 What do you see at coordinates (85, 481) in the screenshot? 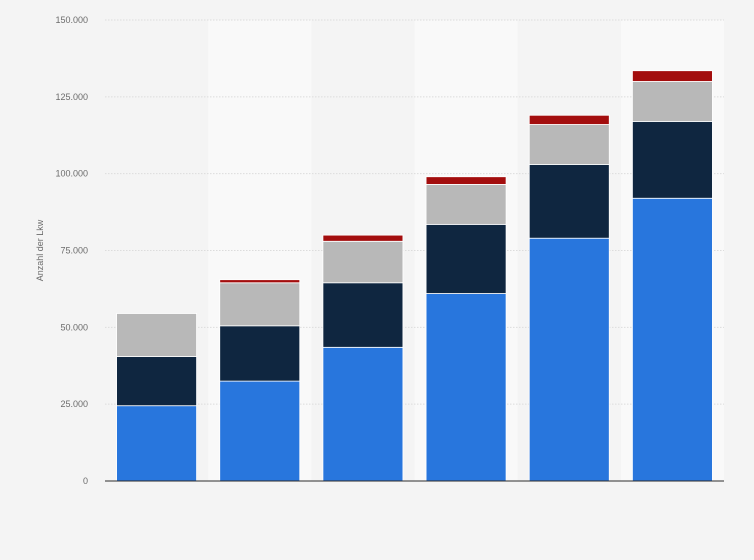
I see `y-tick-label: 0` at bounding box center [85, 481].